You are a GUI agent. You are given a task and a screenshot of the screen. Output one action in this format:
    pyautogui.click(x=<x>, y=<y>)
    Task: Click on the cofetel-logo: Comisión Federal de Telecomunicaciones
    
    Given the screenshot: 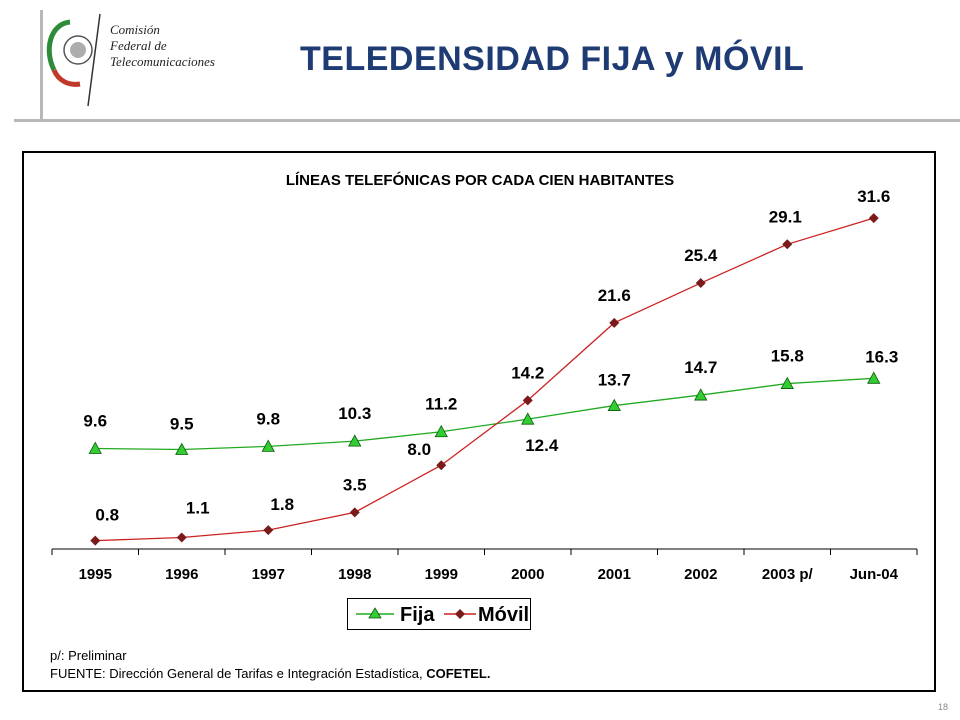 What is the action you would take?
    pyautogui.click(x=145, y=65)
    